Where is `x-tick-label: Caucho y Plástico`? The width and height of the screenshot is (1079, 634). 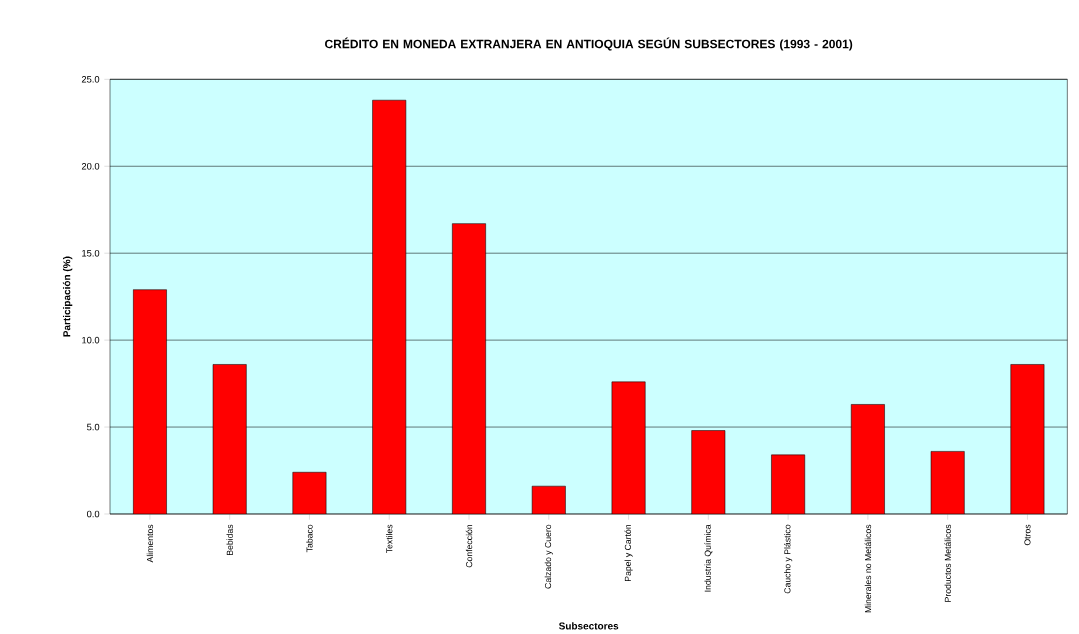 x-tick-label: Caucho y Plástico is located at coordinates (788, 559).